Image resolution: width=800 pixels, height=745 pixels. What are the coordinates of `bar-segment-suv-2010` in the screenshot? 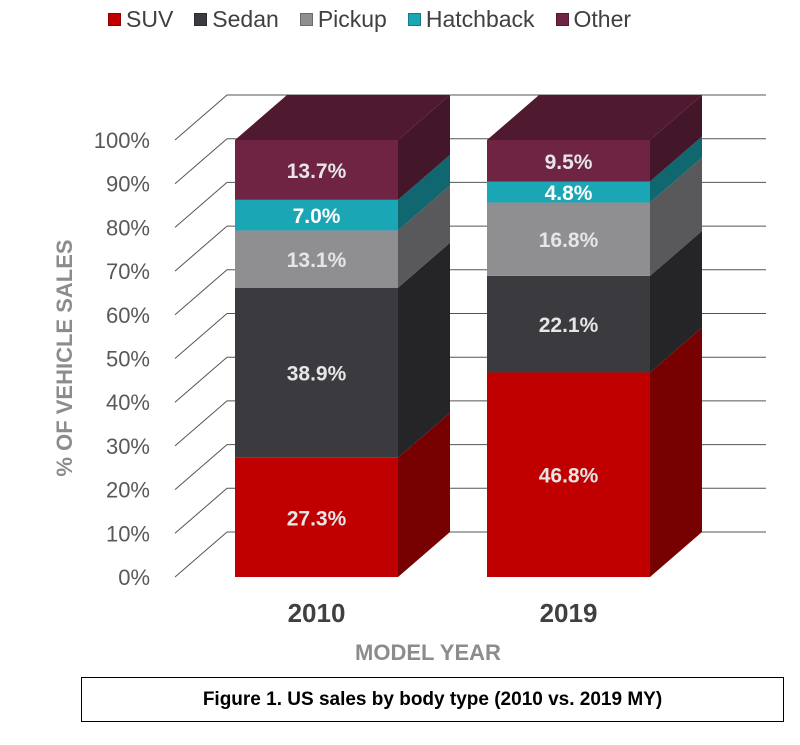 It's located at (316, 517).